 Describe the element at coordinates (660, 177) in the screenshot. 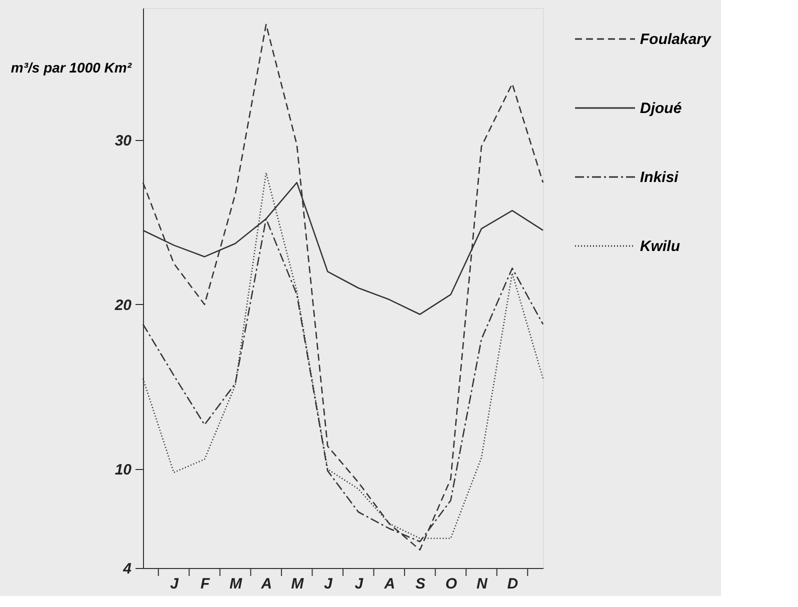

I see `legend-label: Inkisi` at that location.